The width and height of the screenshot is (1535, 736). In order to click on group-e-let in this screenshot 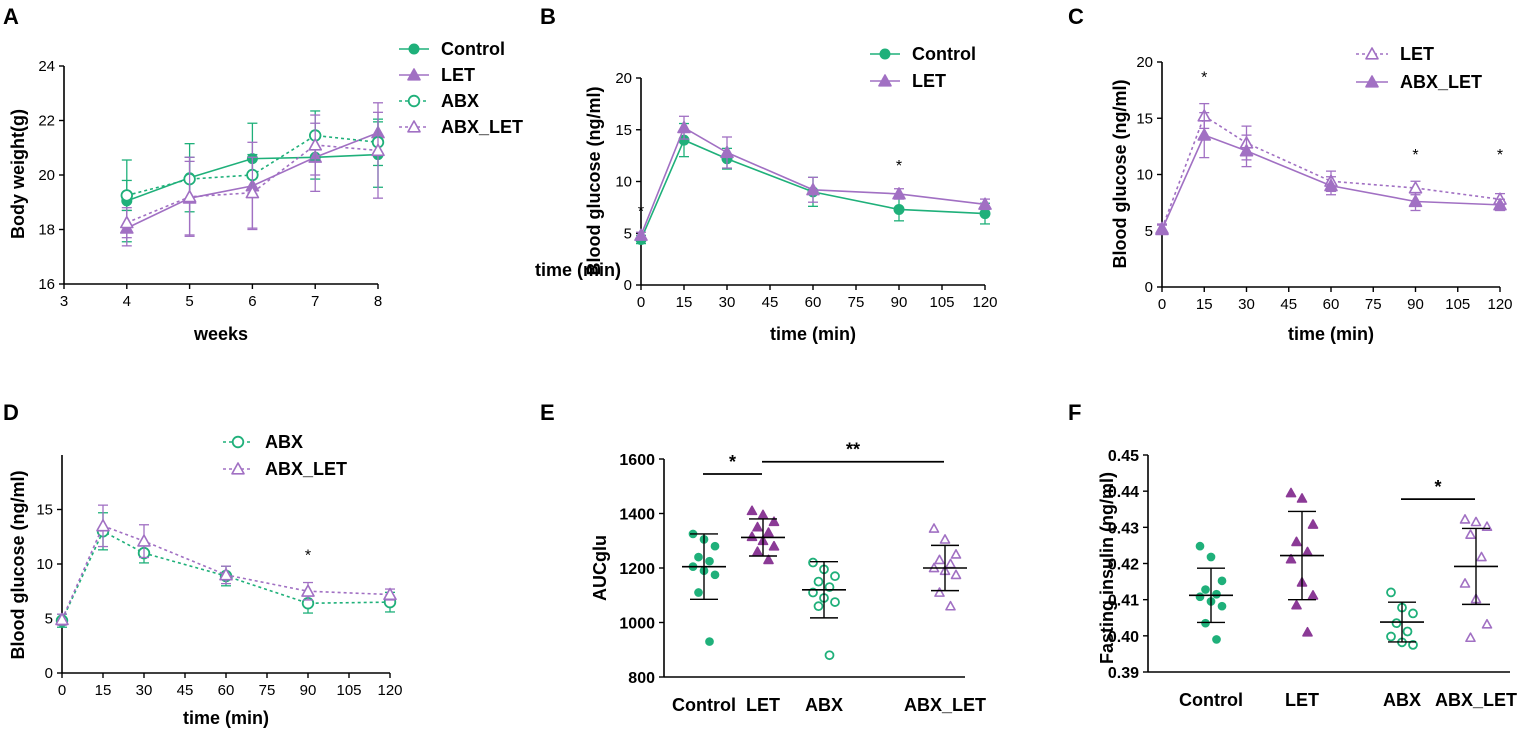, I will do `click(763, 535)`.